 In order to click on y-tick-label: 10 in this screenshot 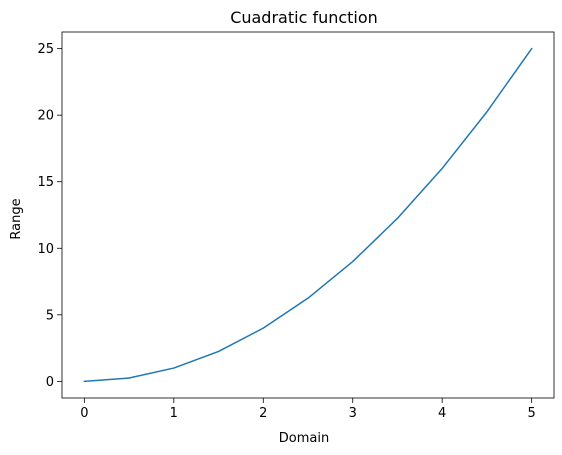, I will do `click(45, 249)`.